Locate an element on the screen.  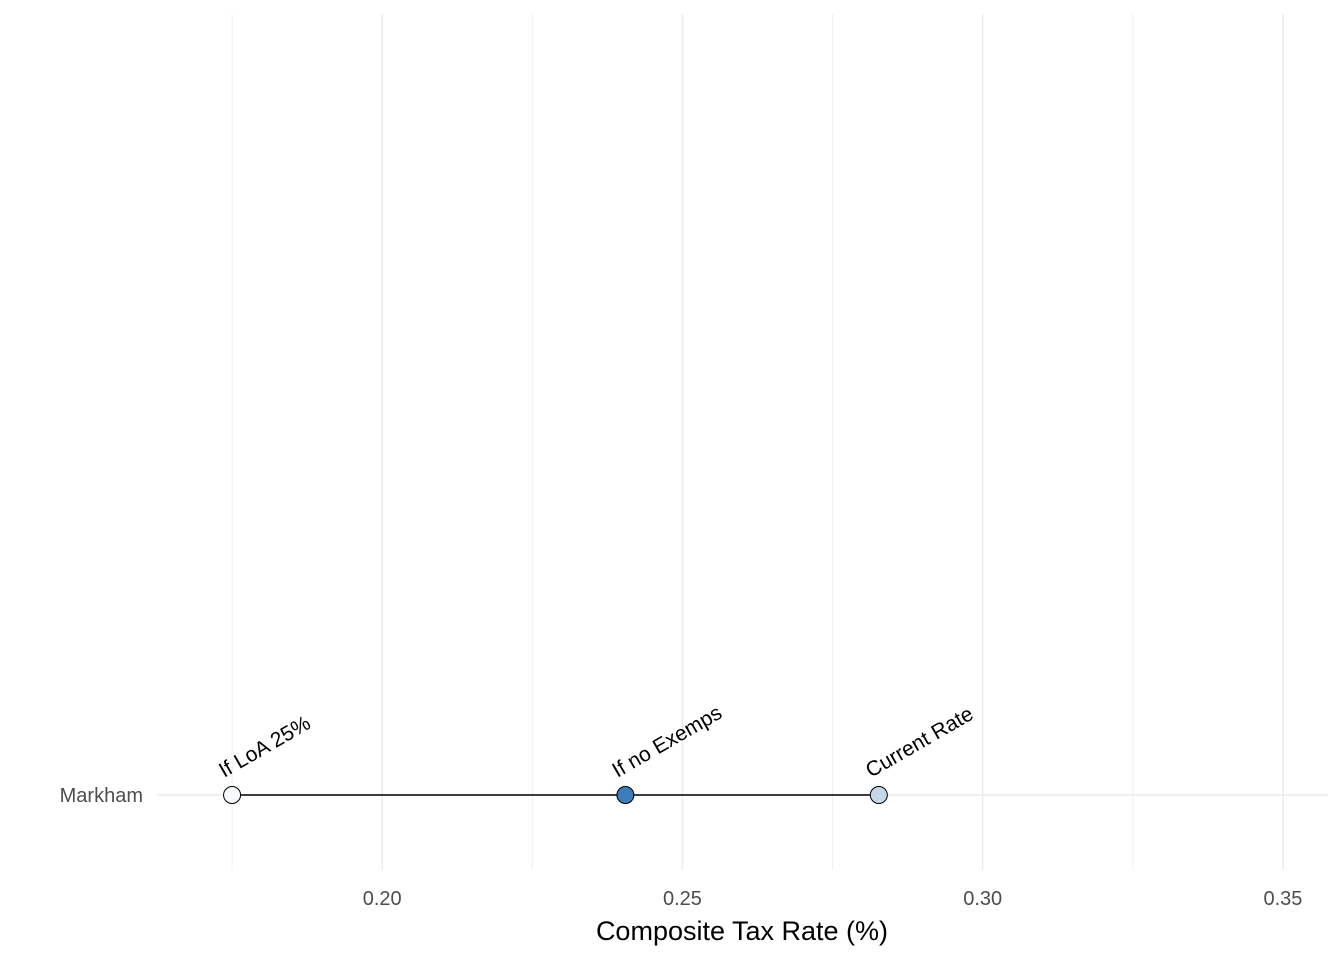
point-label: If no Exemps is located at coordinates (667, 741).